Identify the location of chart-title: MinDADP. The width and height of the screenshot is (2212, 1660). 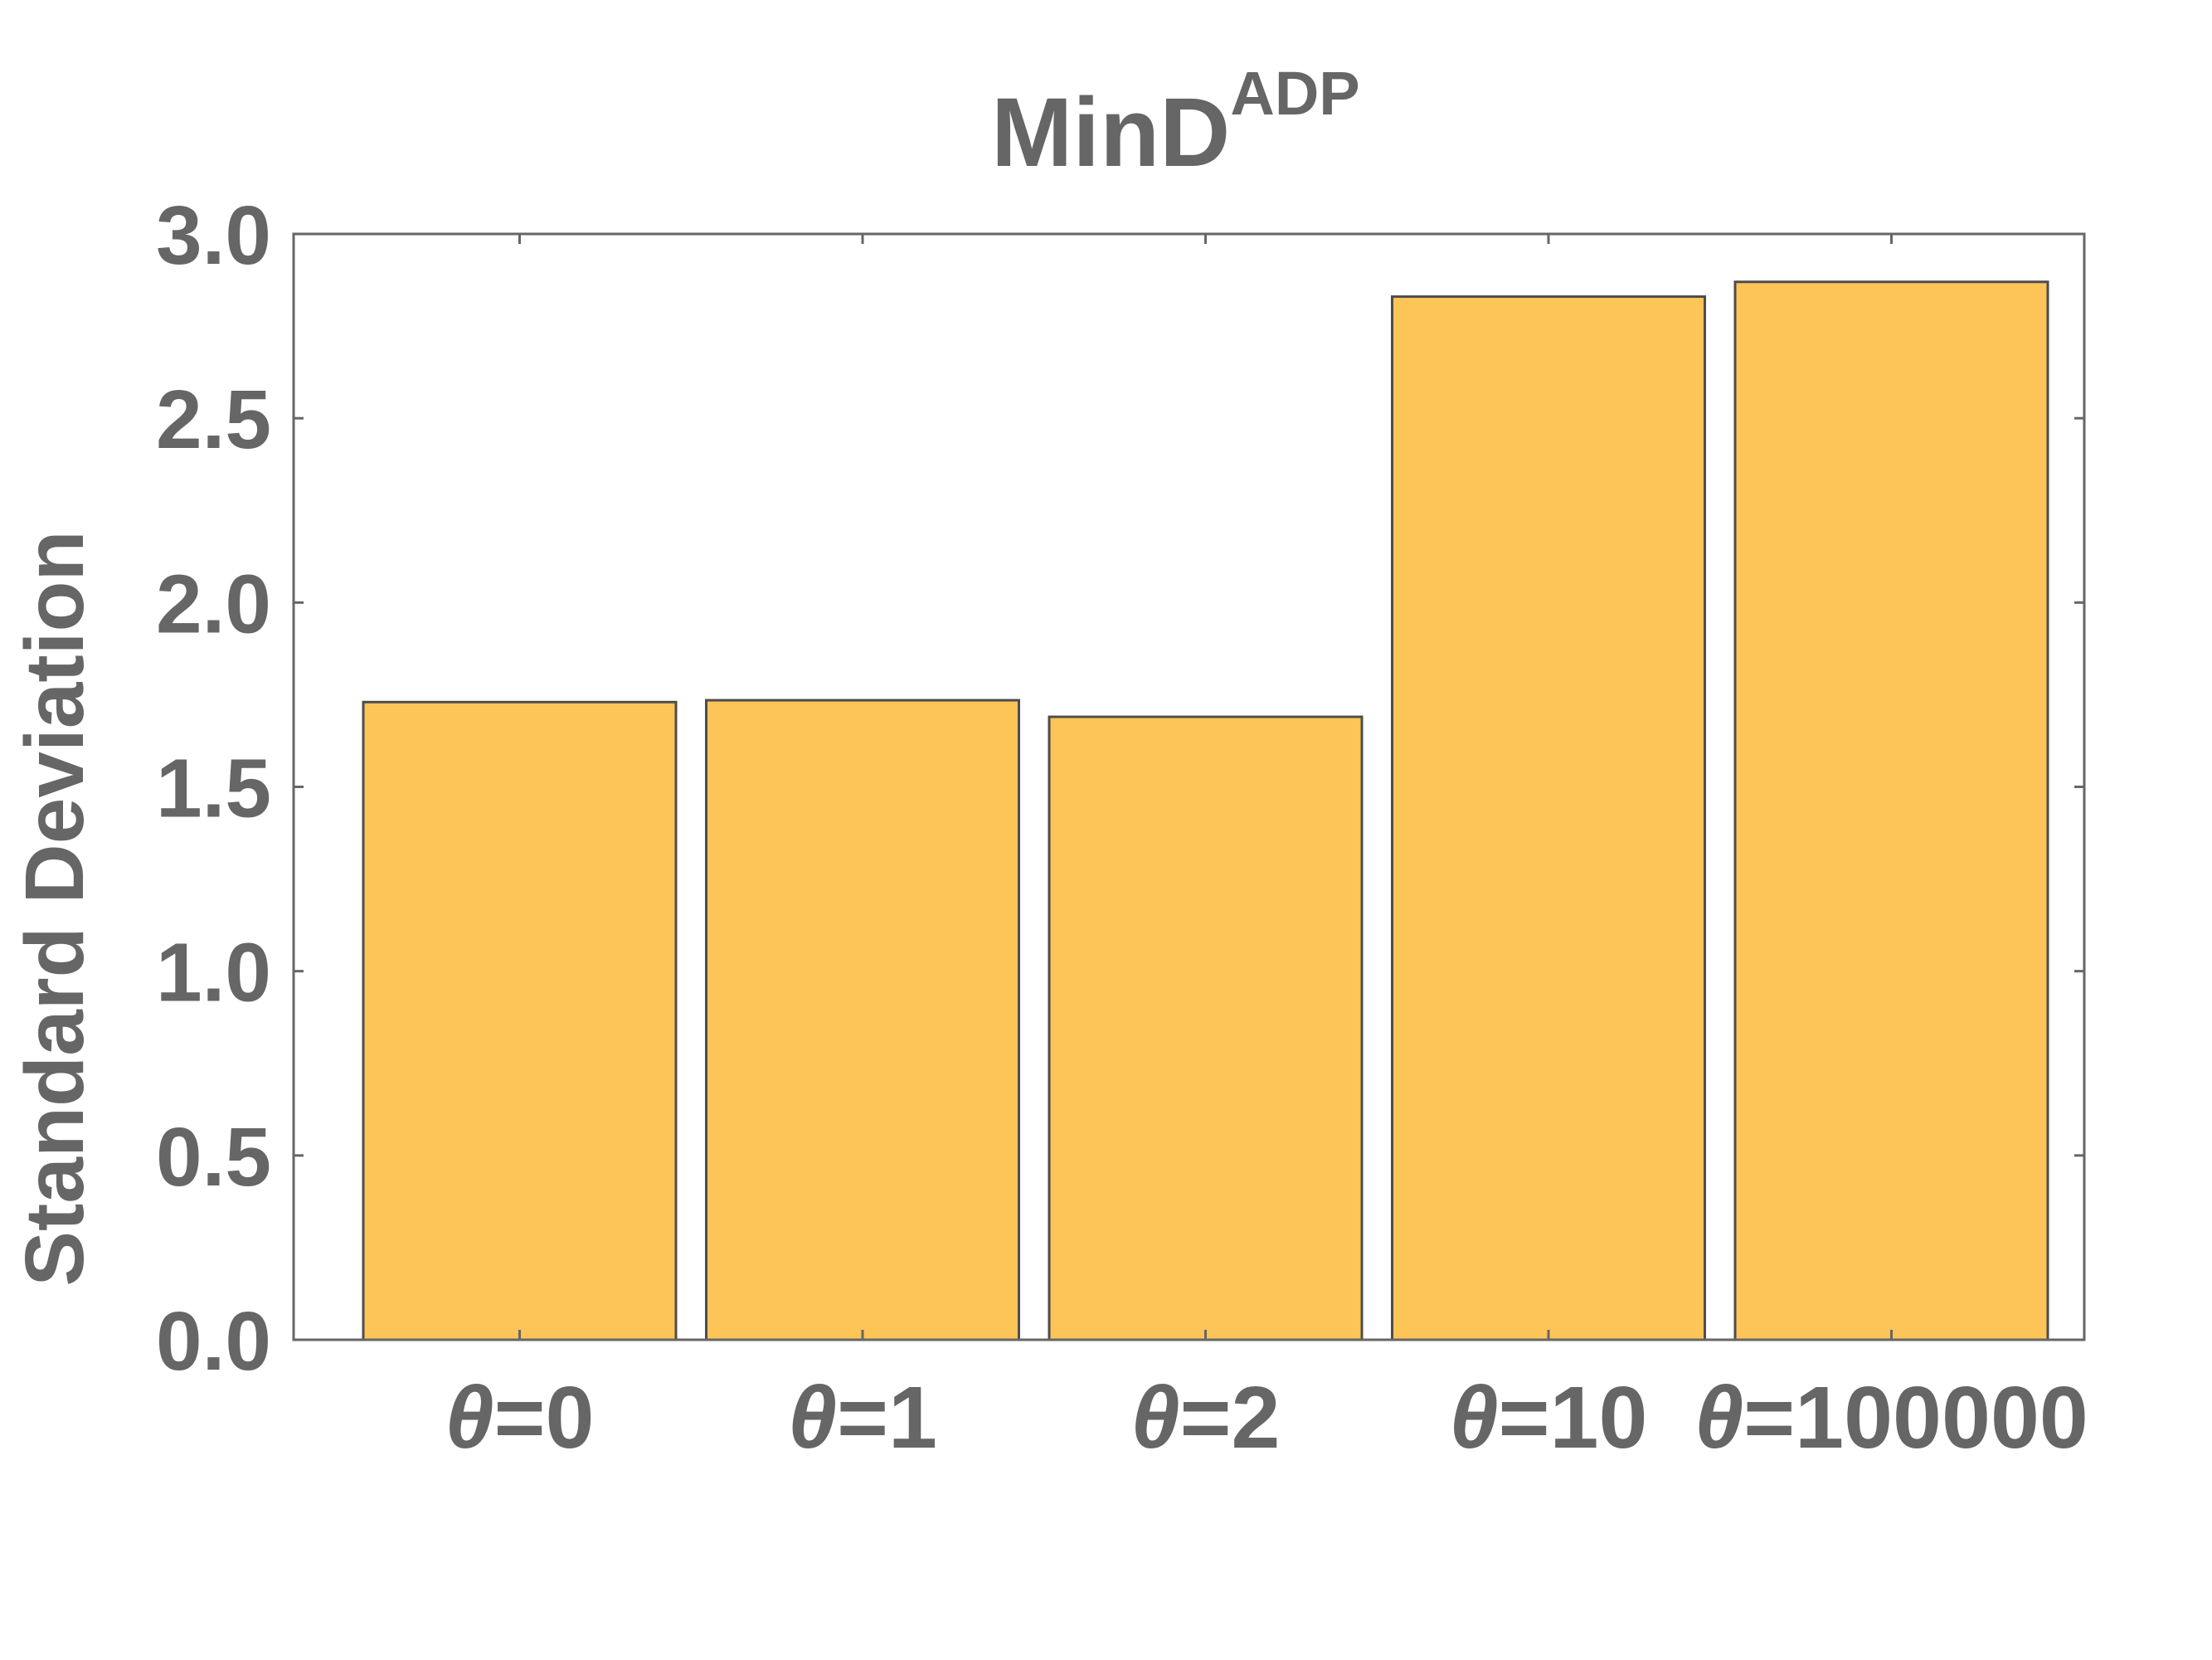
(1175, 123).